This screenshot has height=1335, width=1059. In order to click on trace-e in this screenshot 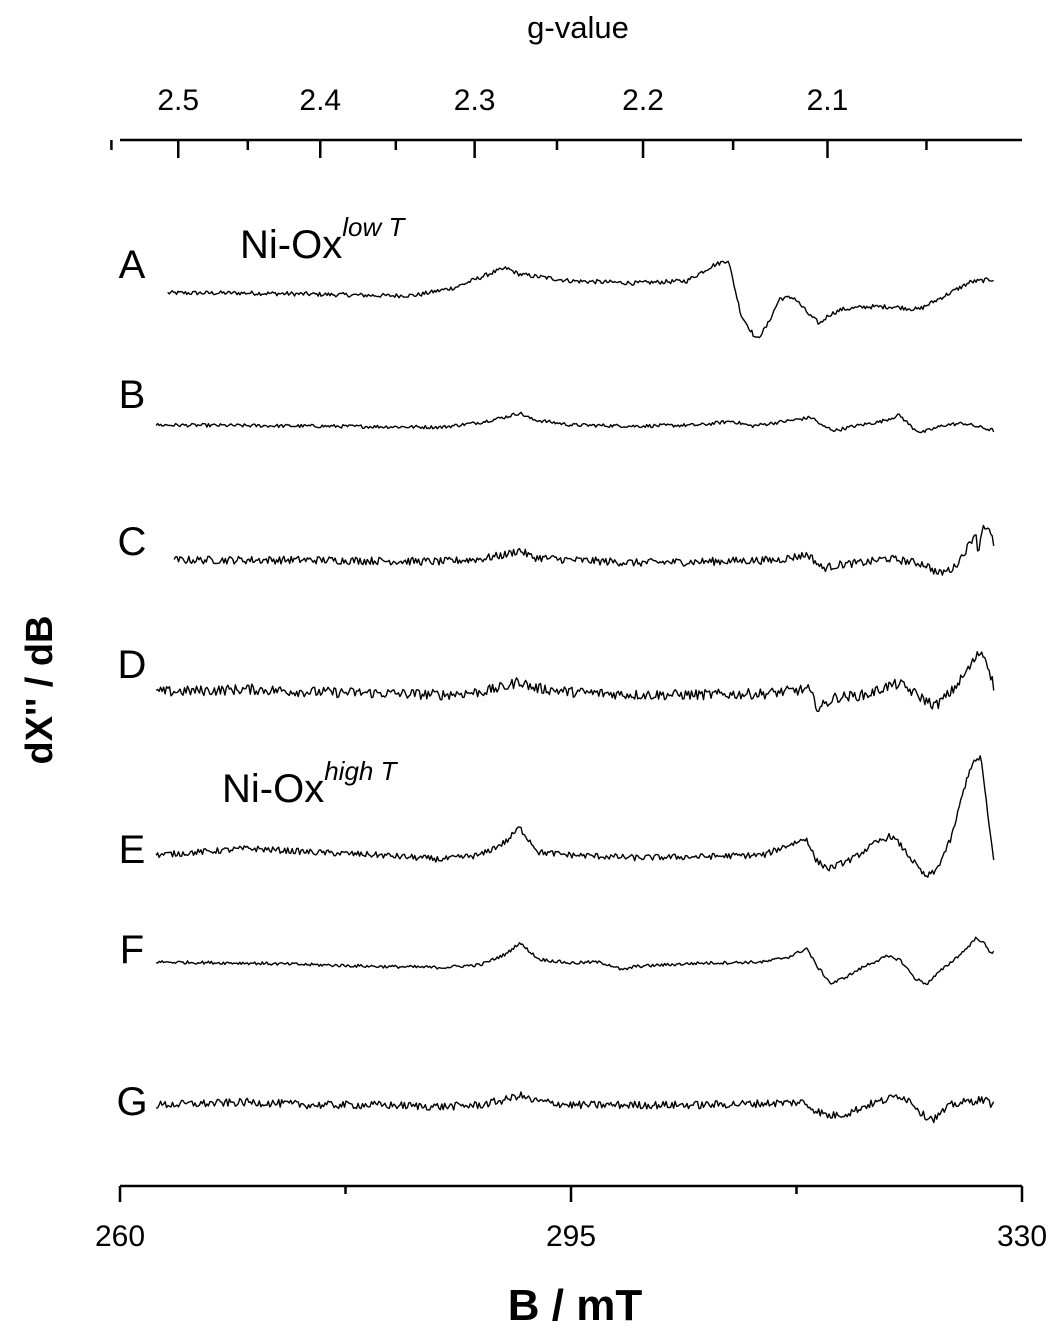, I will do `click(575, 816)`.